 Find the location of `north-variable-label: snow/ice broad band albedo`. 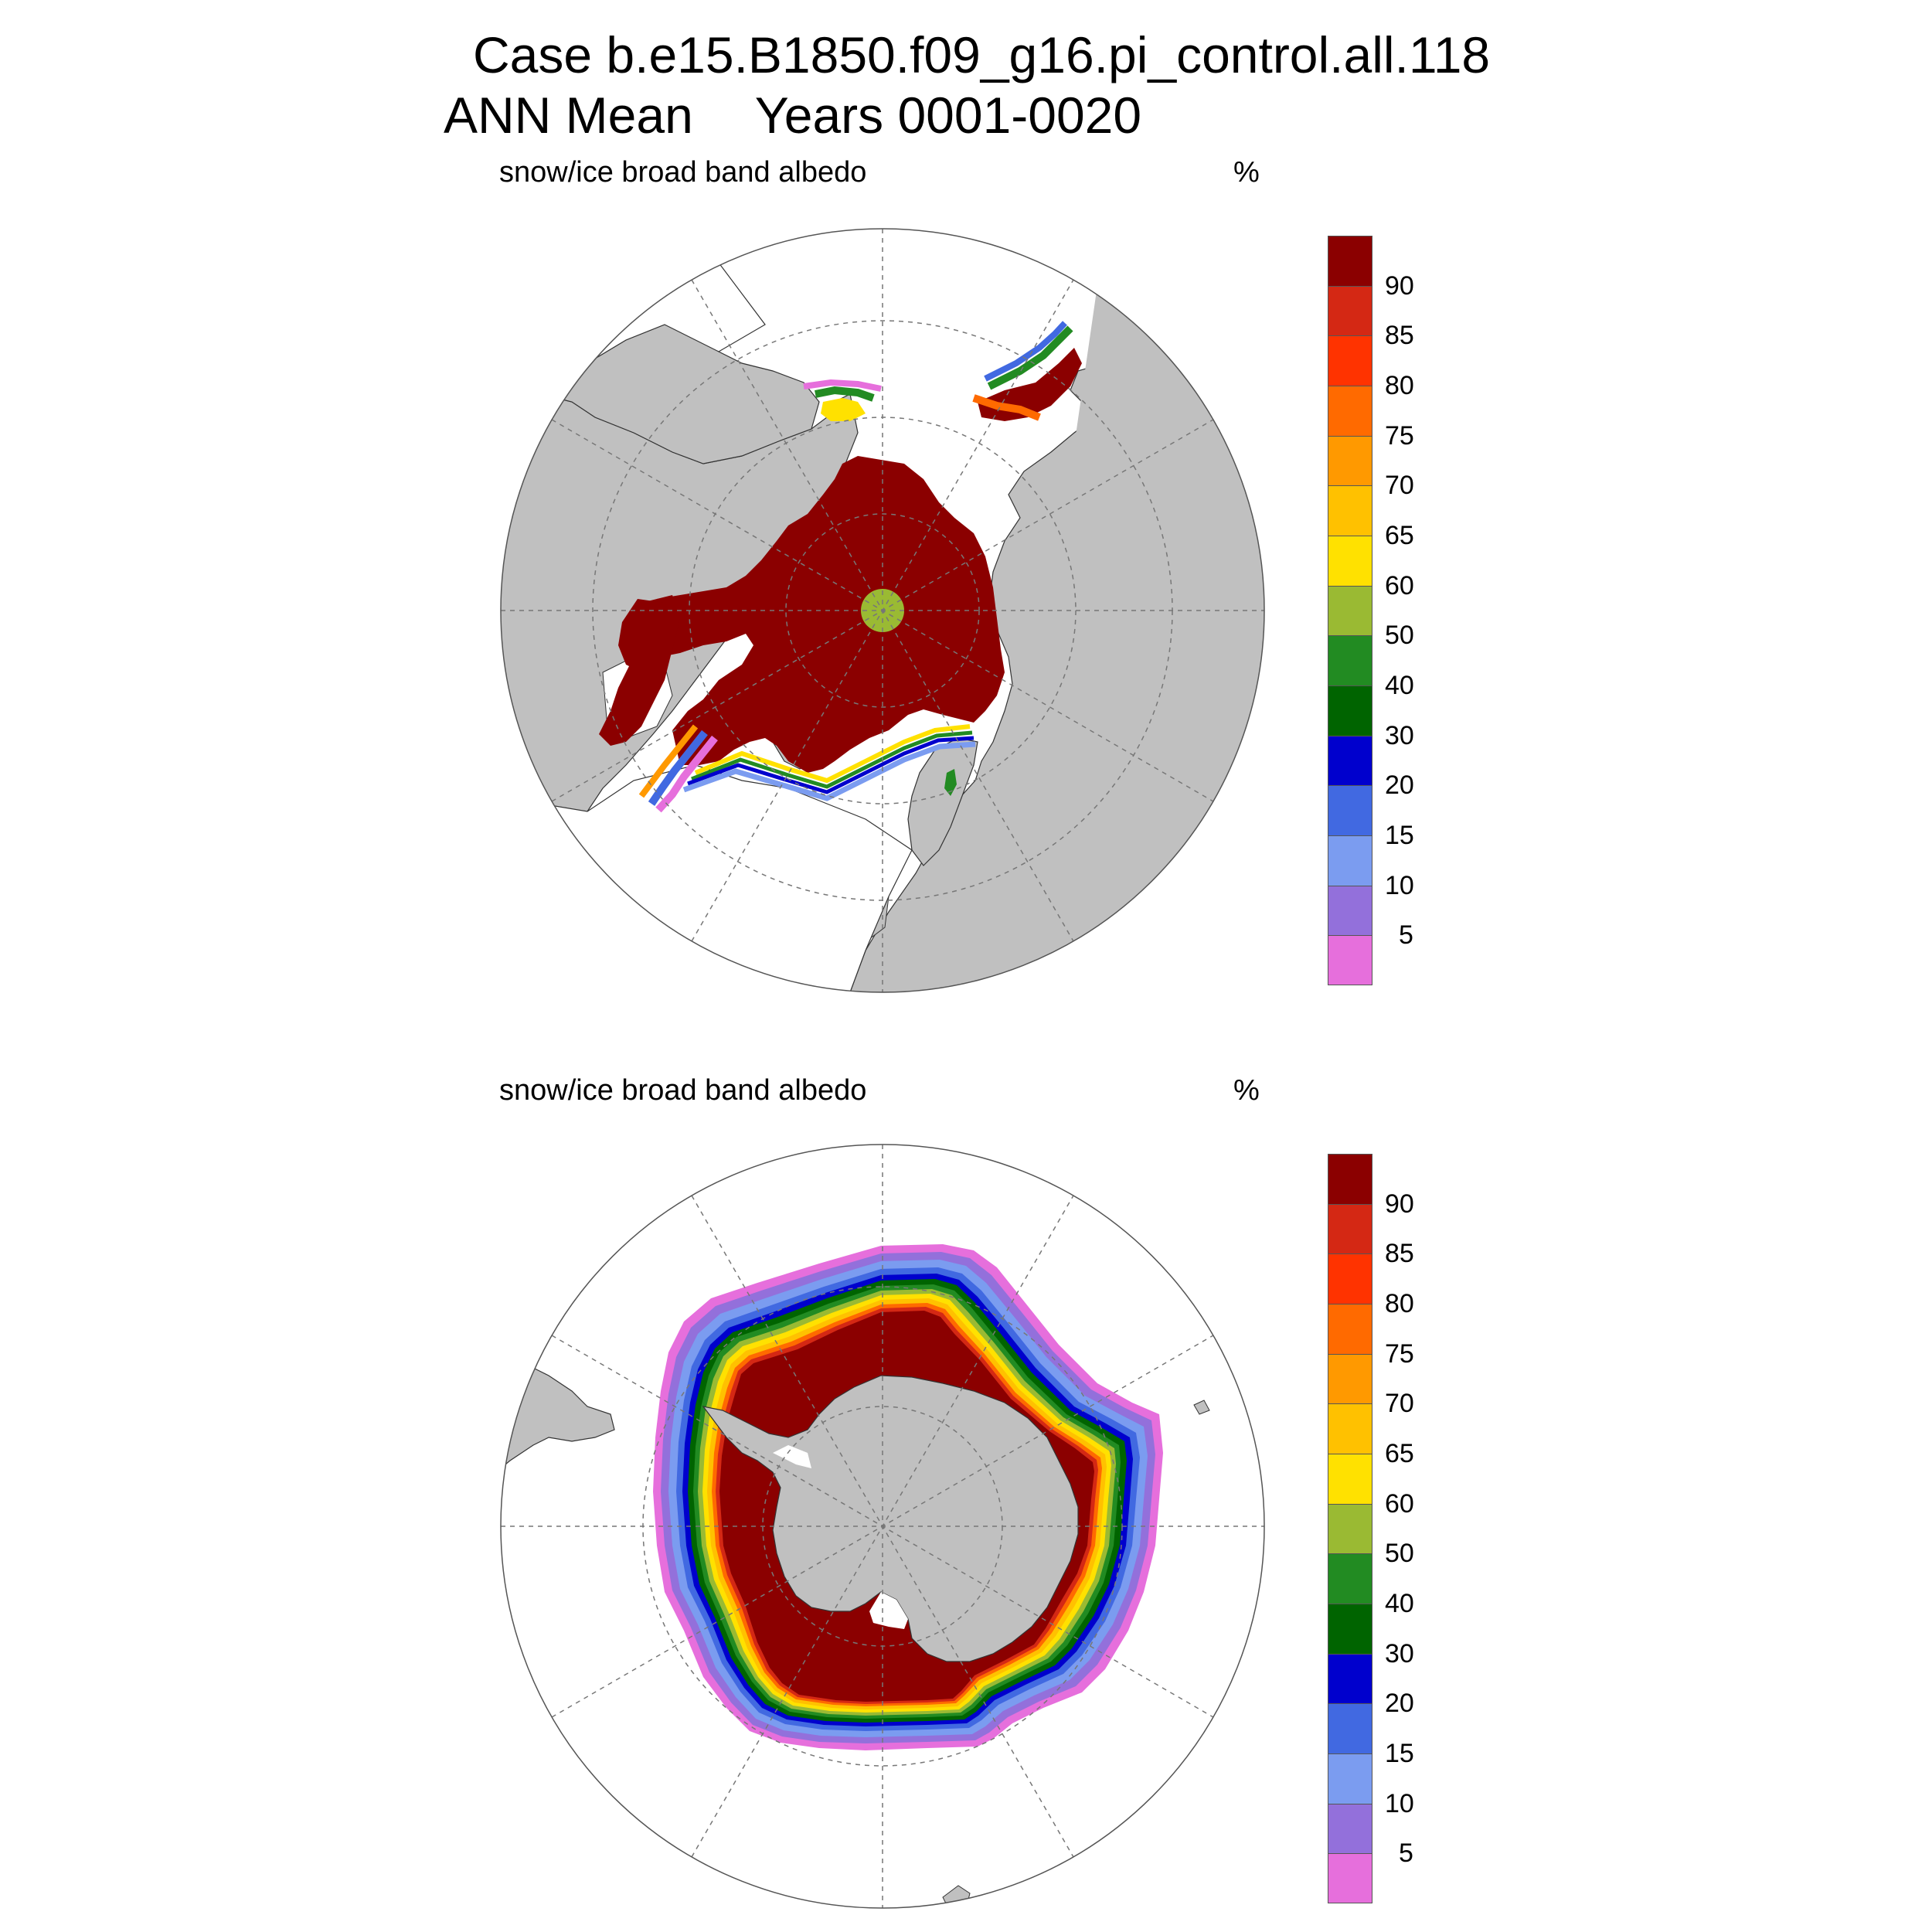

north-variable-label: snow/ice broad band albedo is located at coordinates (683, 173).